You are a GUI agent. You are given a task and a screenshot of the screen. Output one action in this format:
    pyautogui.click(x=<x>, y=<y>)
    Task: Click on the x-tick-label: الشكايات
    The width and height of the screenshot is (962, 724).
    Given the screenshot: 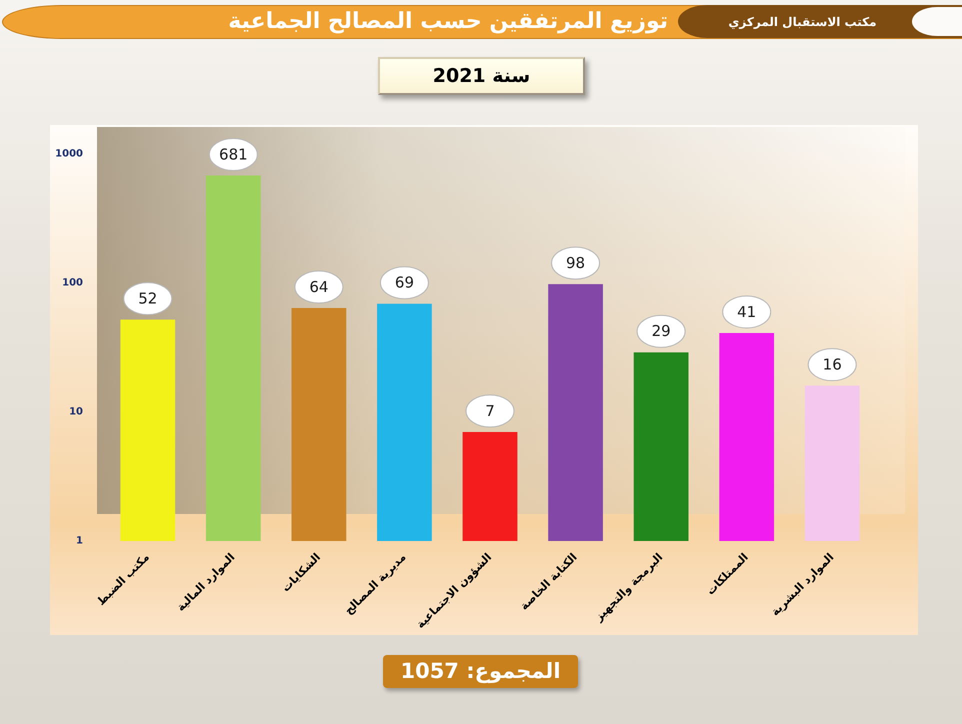 What is the action you would take?
    pyautogui.click(x=301, y=572)
    